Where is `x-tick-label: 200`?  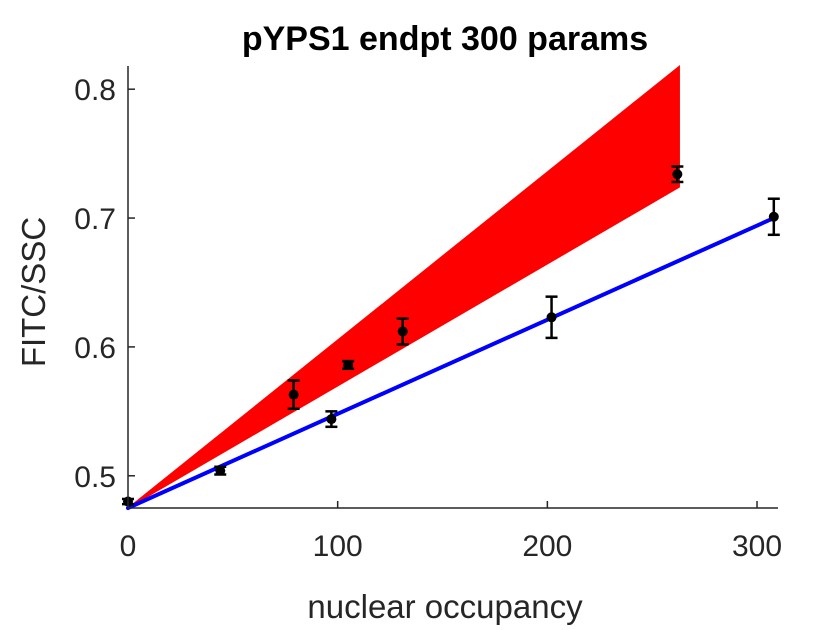
x-tick-label: 200 is located at coordinates (547, 546).